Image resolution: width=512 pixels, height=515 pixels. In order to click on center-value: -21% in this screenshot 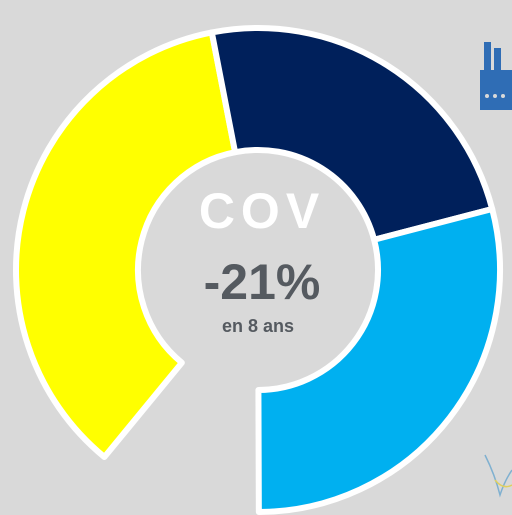, I will do `click(262, 282)`.